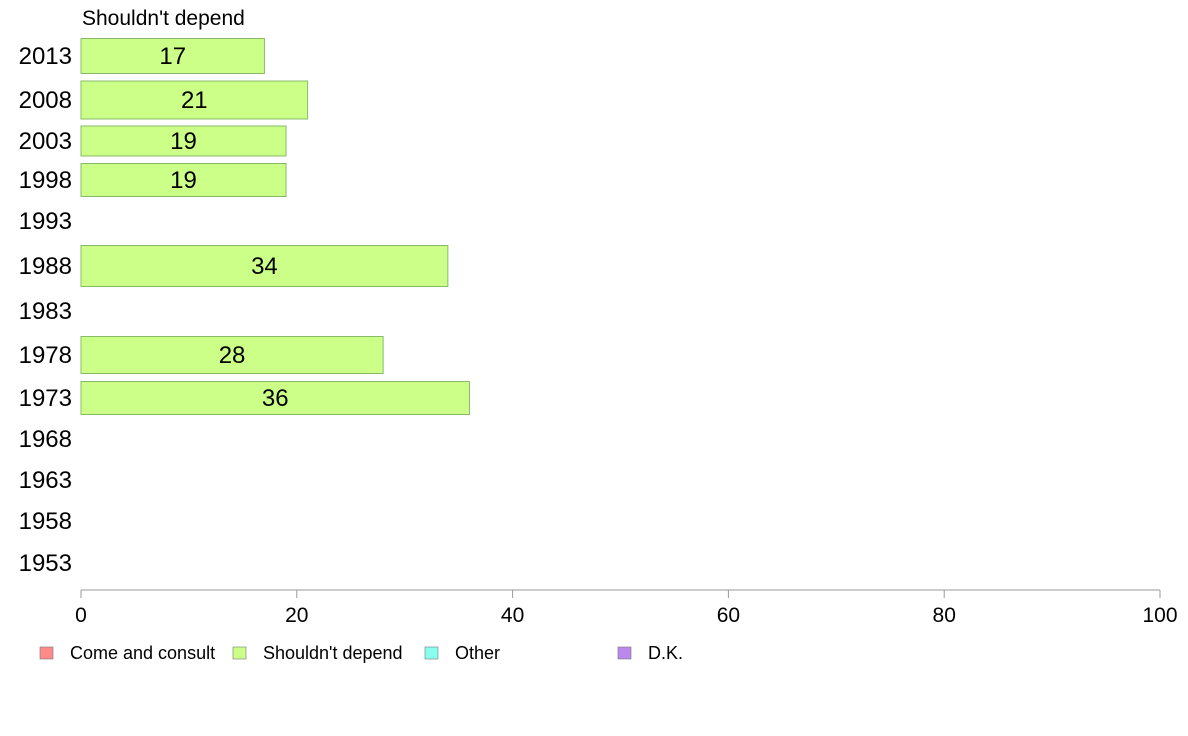 This screenshot has height=736, width=1188. Describe the element at coordinates (728, 615) in the screenshot. I see `x-tick-label-60: 60` at that location.